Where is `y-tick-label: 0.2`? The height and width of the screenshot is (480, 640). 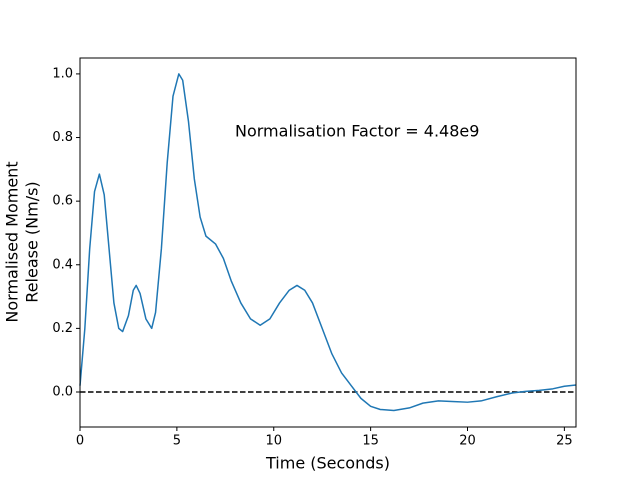
y-tick-label: 0.2 is located at coordinates (62, 328).